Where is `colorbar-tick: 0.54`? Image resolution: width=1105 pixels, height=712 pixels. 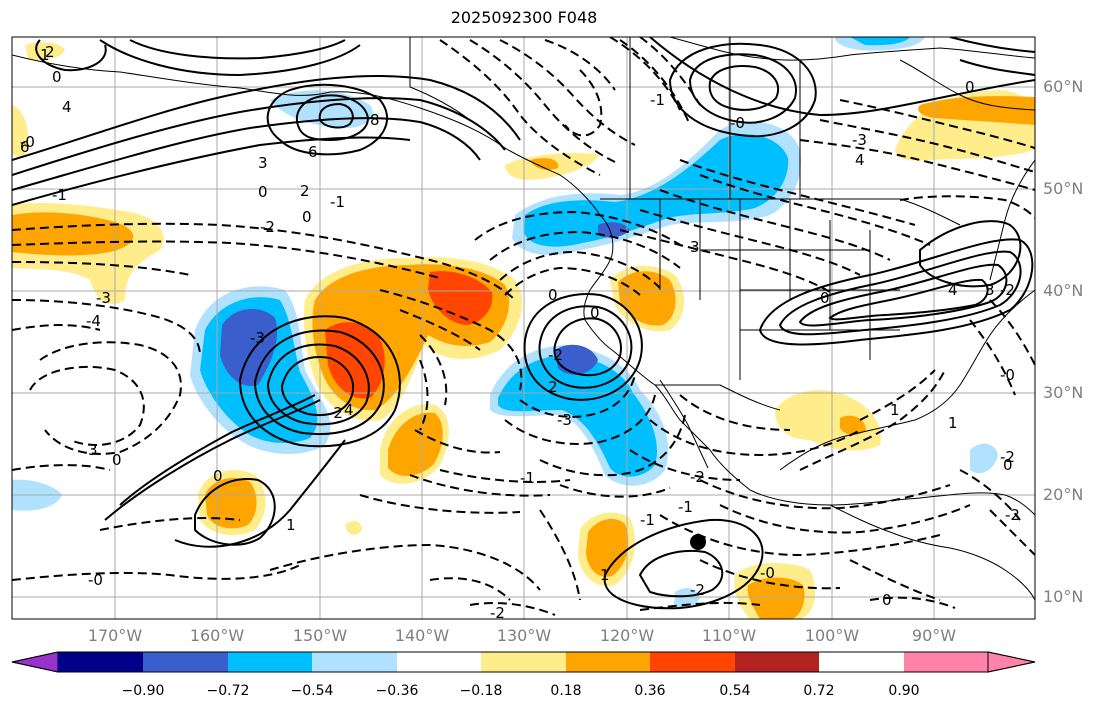
colorbar-tick: 0.54 is located at coordinates (735, 691).